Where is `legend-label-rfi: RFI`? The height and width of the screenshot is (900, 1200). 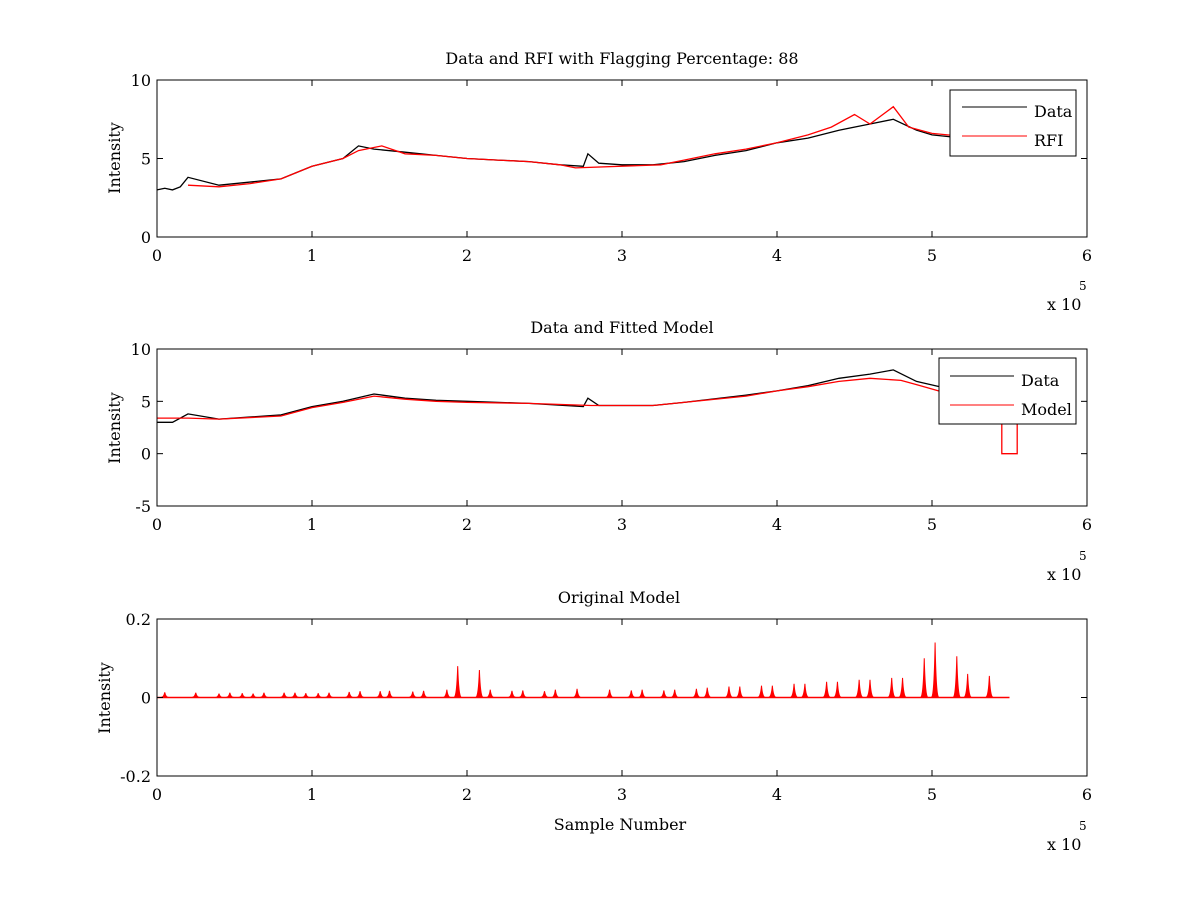 legend-label-rfi: RFI is located at coordinates (1048, 140).